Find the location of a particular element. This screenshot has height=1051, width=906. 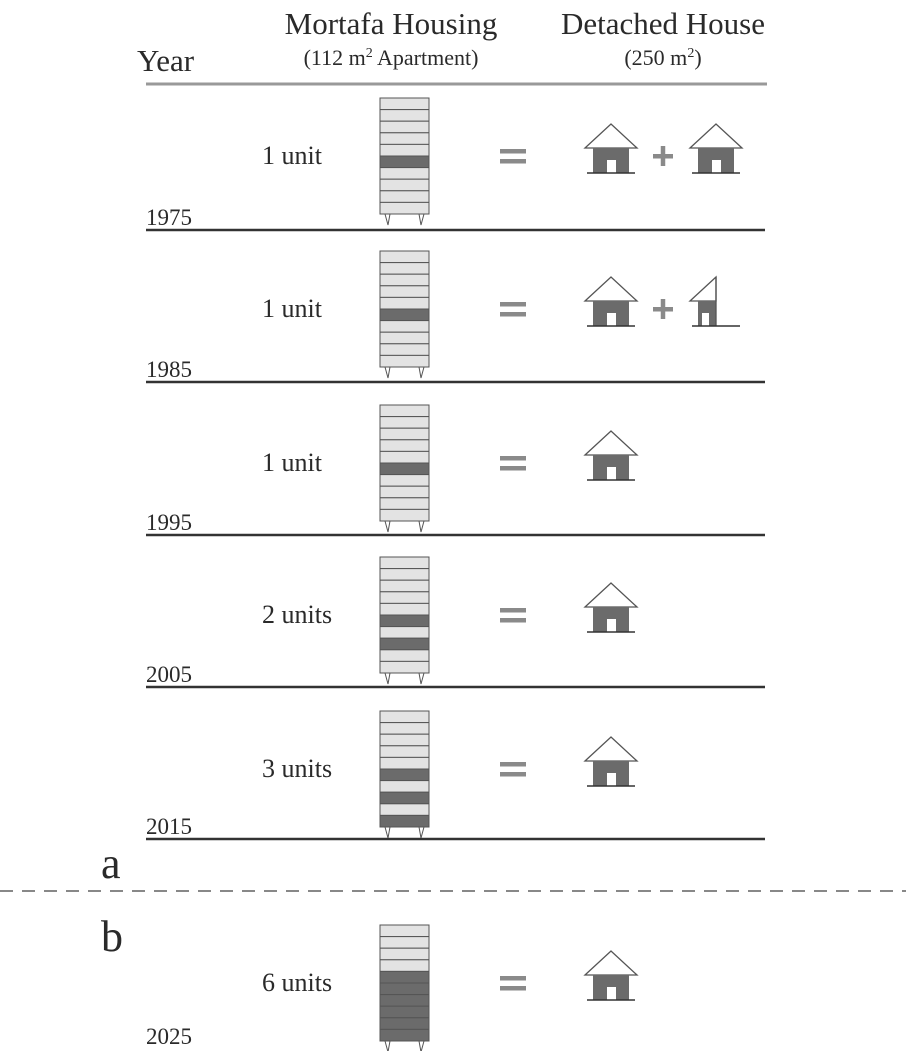

units-label: 6 units is located at coordinates (297, 982).